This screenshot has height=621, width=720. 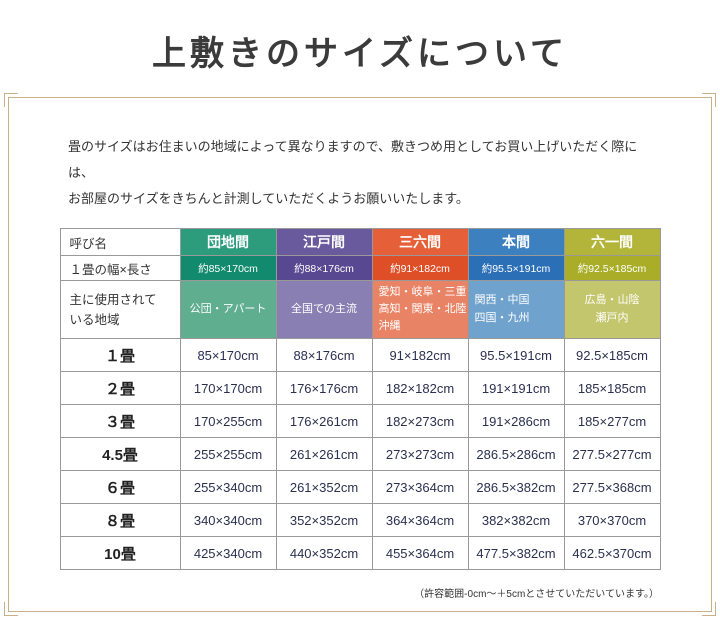 I want to click on size-value: 340×340cm, so click(x=228, y=520).